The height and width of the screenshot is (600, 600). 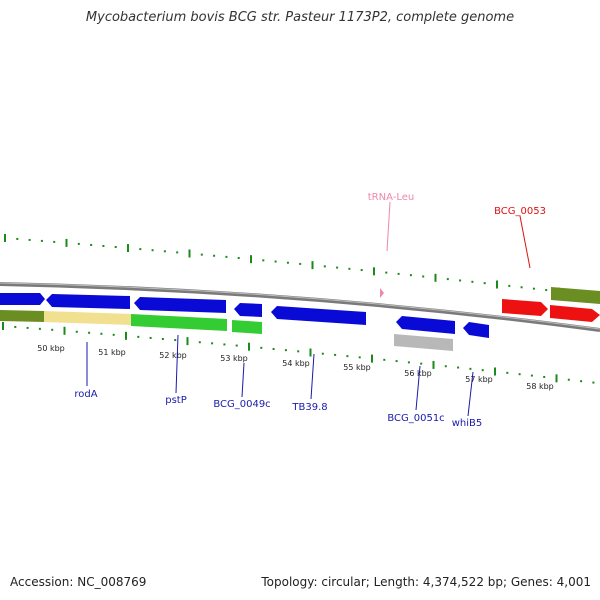 What do you see at coordinates (176, 400) in the screenshot?
I see `gene-label-pstP: pstP` at bounding box center [176, 400].